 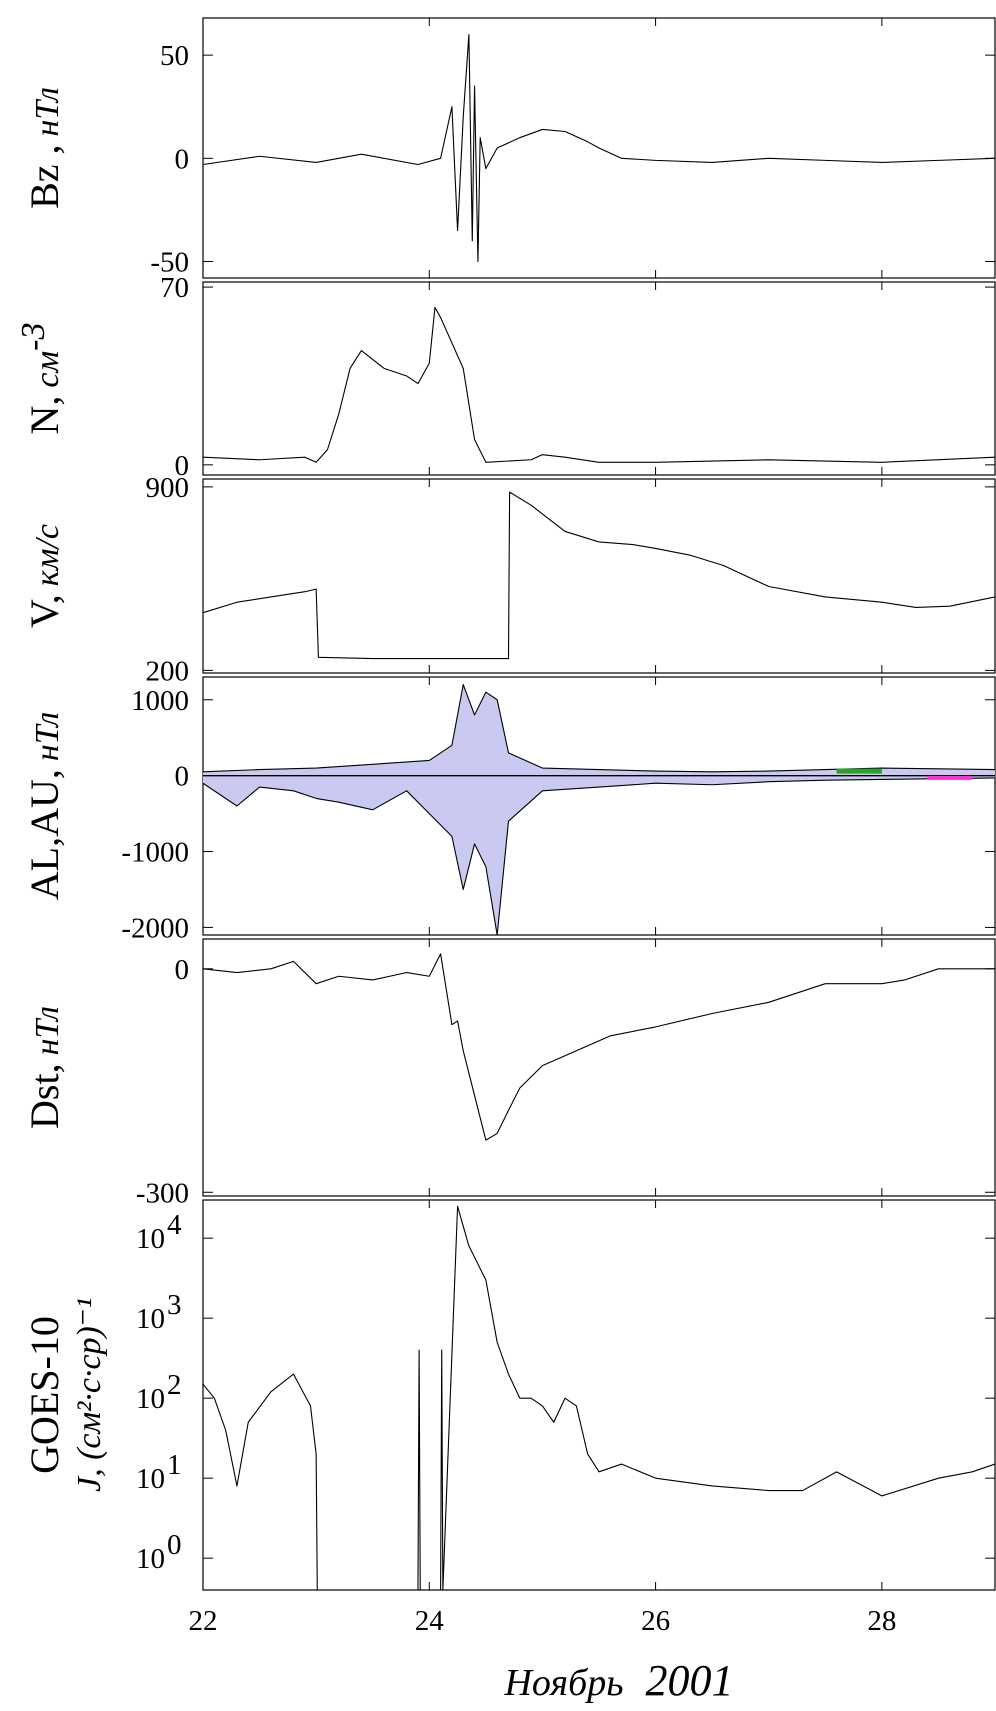 I want to click on y-axis-label: N, см-3, so click(x=41, y=378).